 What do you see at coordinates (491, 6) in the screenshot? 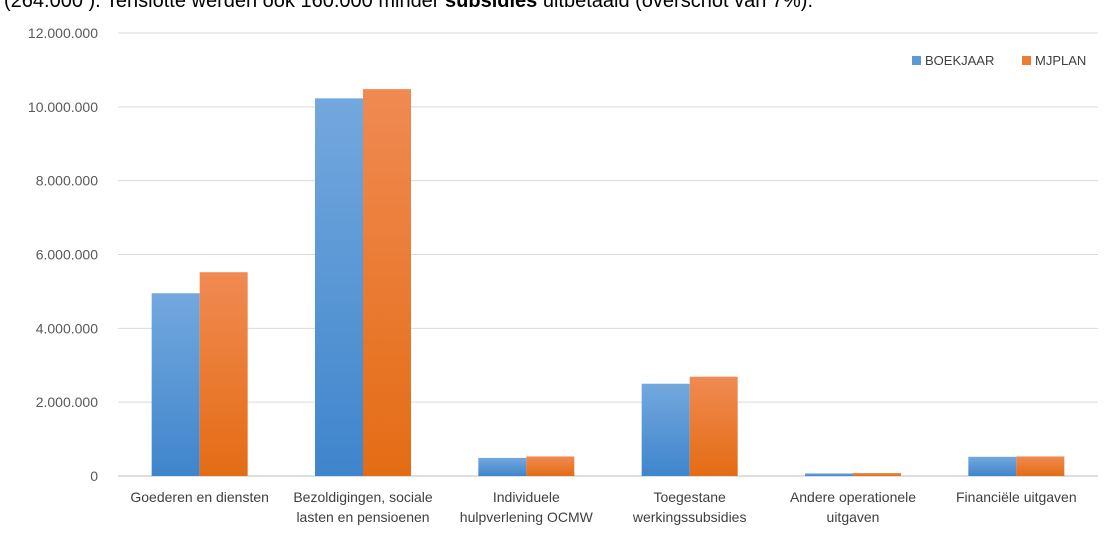
I see `intro-text-bold: subsidies` at bounding box center [491, 6].